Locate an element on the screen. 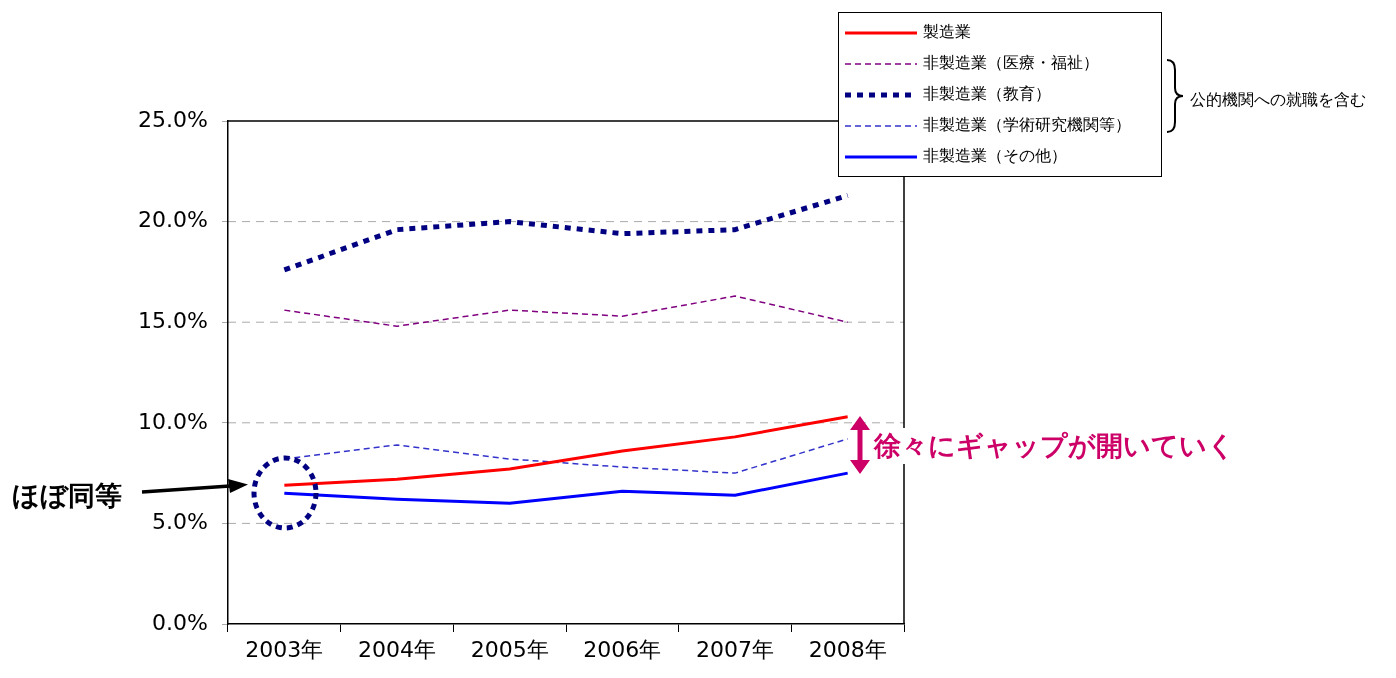  y-tick-label: 20.0% is located at coordinates (173, 220).